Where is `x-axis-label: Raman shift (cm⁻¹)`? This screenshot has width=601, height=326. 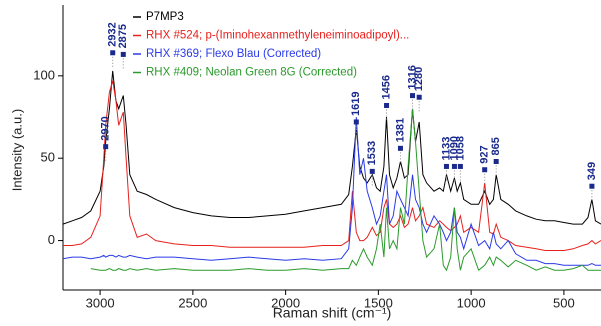 x-axis-label: Raman shift (cm⁻¹) is located at coordinates (332, 313).